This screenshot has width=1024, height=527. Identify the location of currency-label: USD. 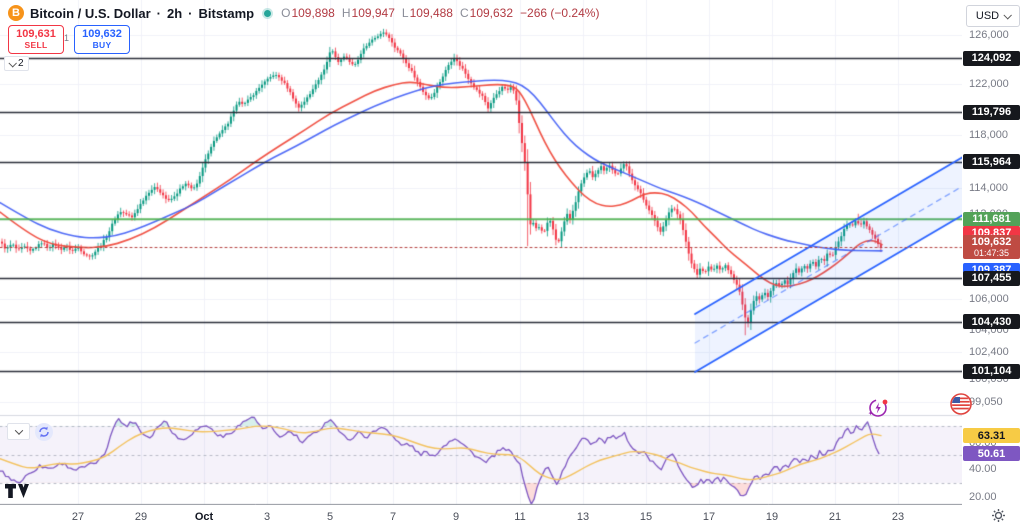
(987, 16).